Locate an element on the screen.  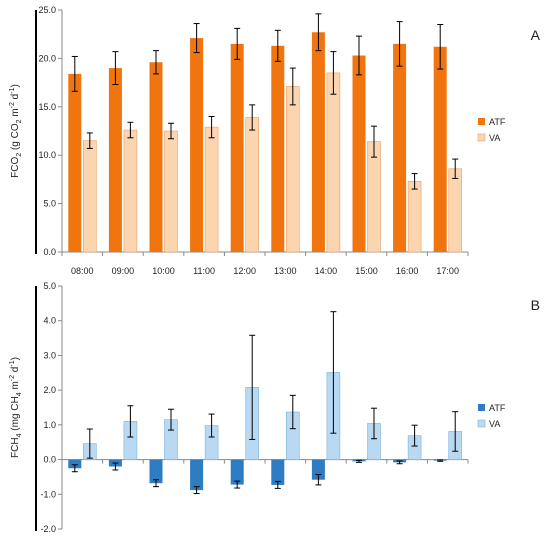
y-tick-label: 10.0 is located at coordinates (47, 155).